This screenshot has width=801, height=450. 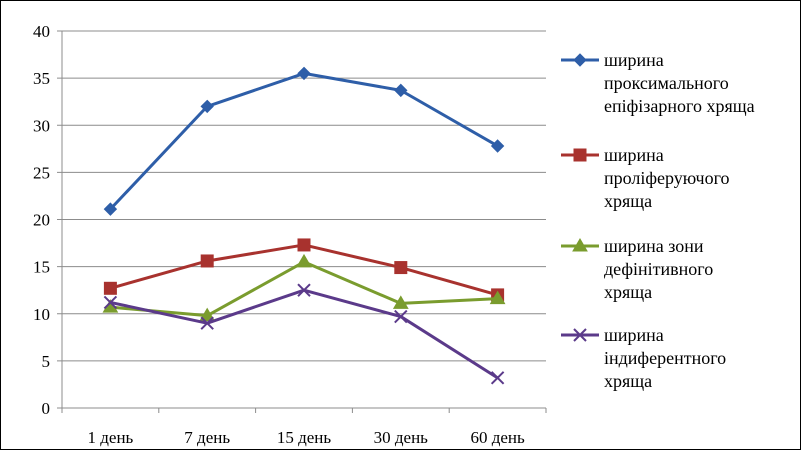 What do you see at coordinates (658, 269) in the screenshot?
I see `legend-label-3: ширина зони дефінітивного хряща` at bounding box center [658, 269].